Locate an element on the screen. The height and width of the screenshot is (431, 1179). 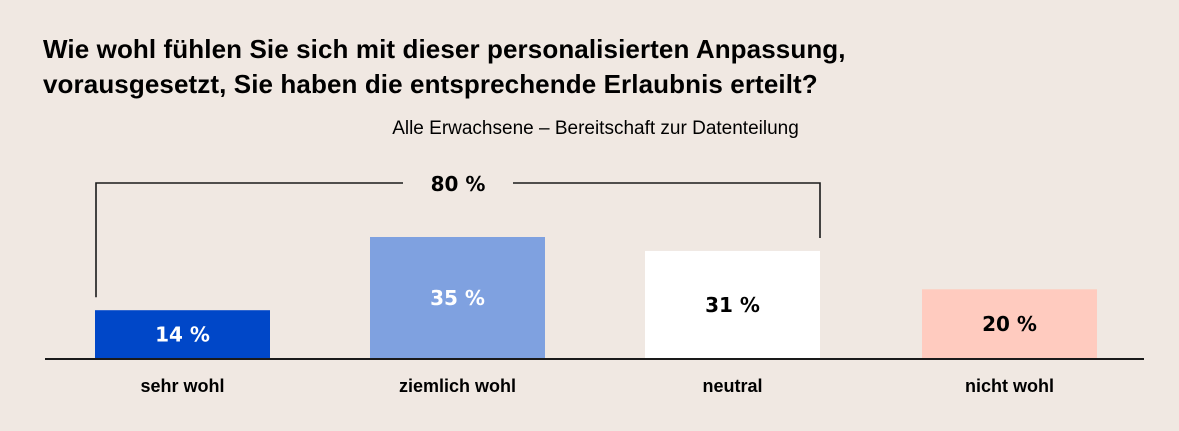
bracket-left-arm is located at coordinates (249, 240).